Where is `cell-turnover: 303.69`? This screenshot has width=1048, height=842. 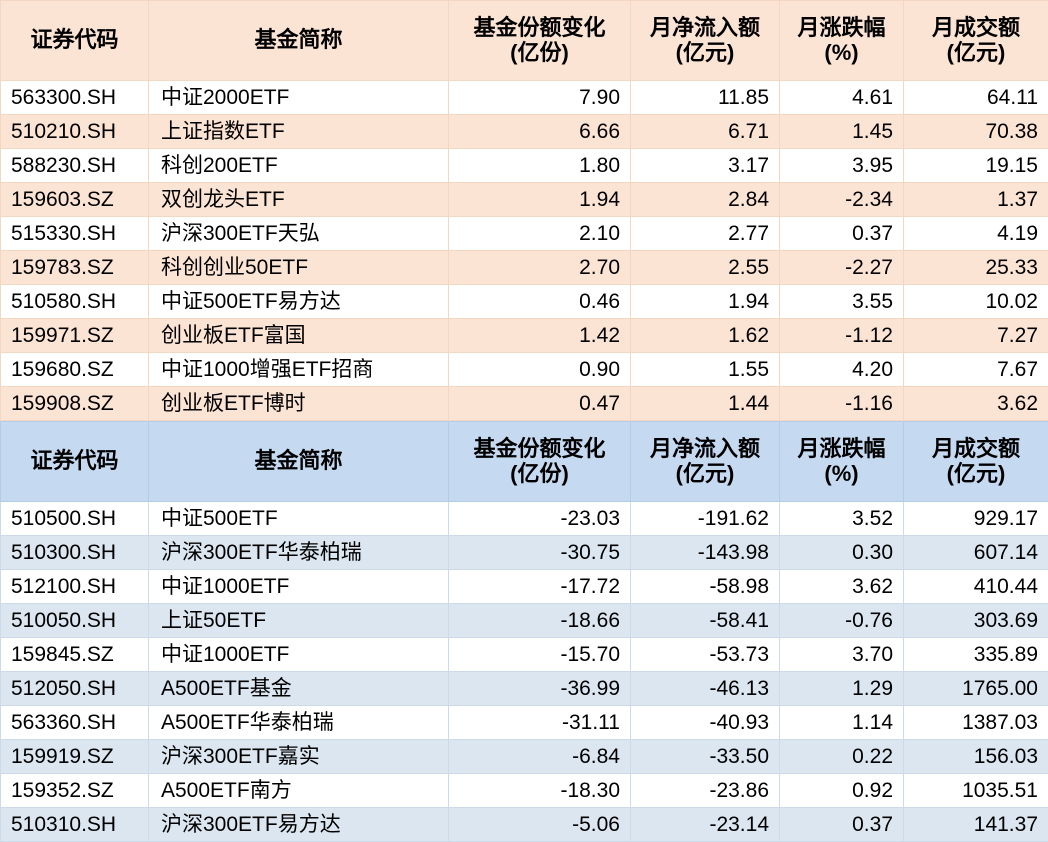
cell-turnover: 303.69 is located at coordinates (976, 621).